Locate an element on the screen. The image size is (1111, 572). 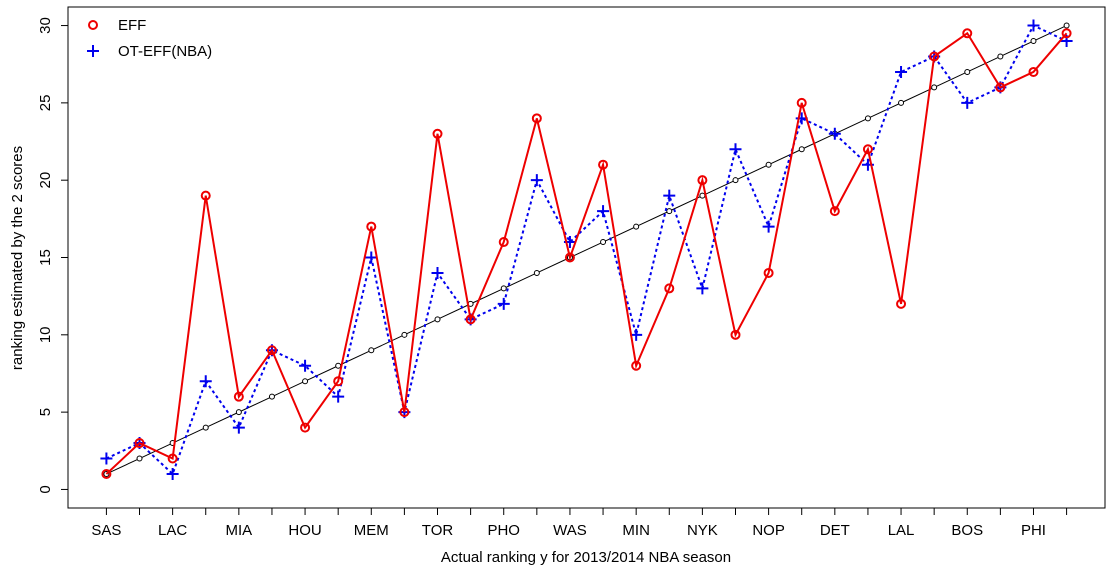
x-tick-label: NYK is located at coordinates (702, 530).